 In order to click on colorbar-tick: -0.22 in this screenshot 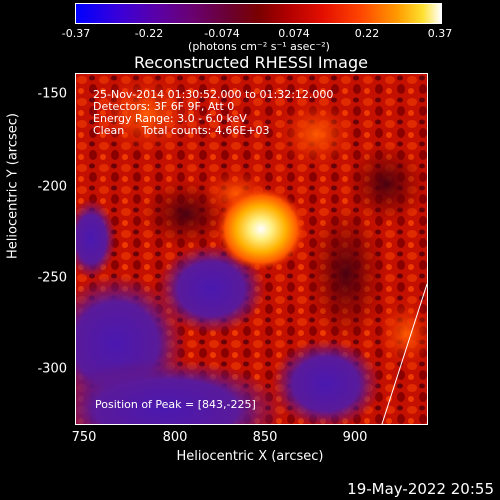, I will do `click(149, 33)`.